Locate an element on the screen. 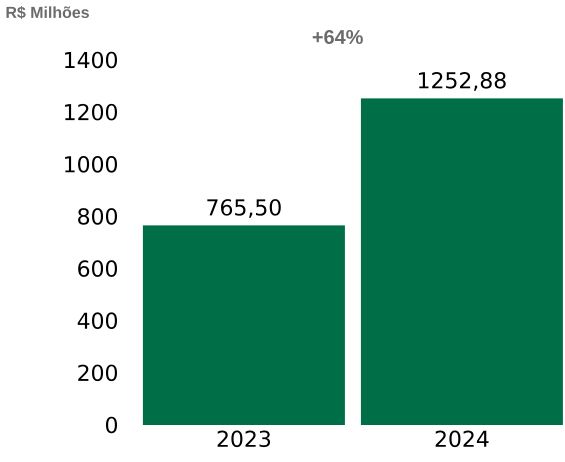 This screenshot has width=565, height=462. data-label: 765,50 is located at coordinates (244, 208).